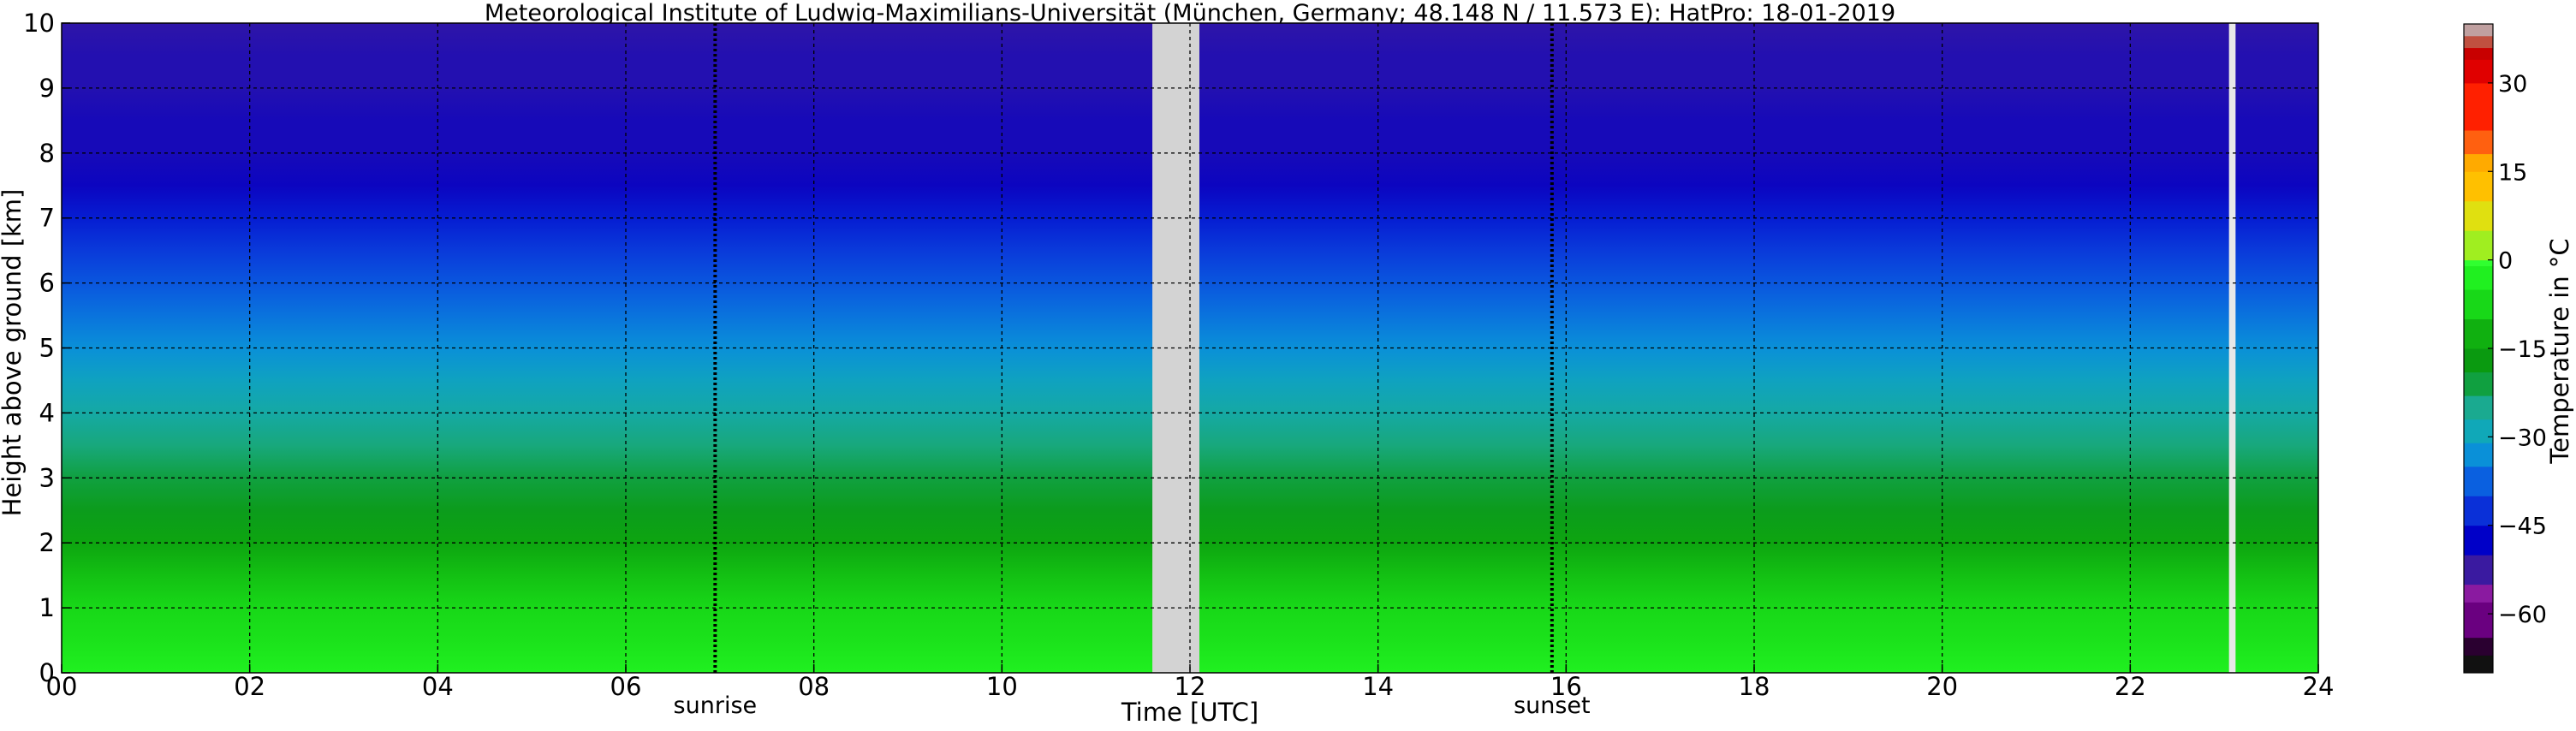  What do you see at coordinates (1002, 686) in the screenshot?
I see `x-tick-label: 10` at bounding box center [1002, 686].